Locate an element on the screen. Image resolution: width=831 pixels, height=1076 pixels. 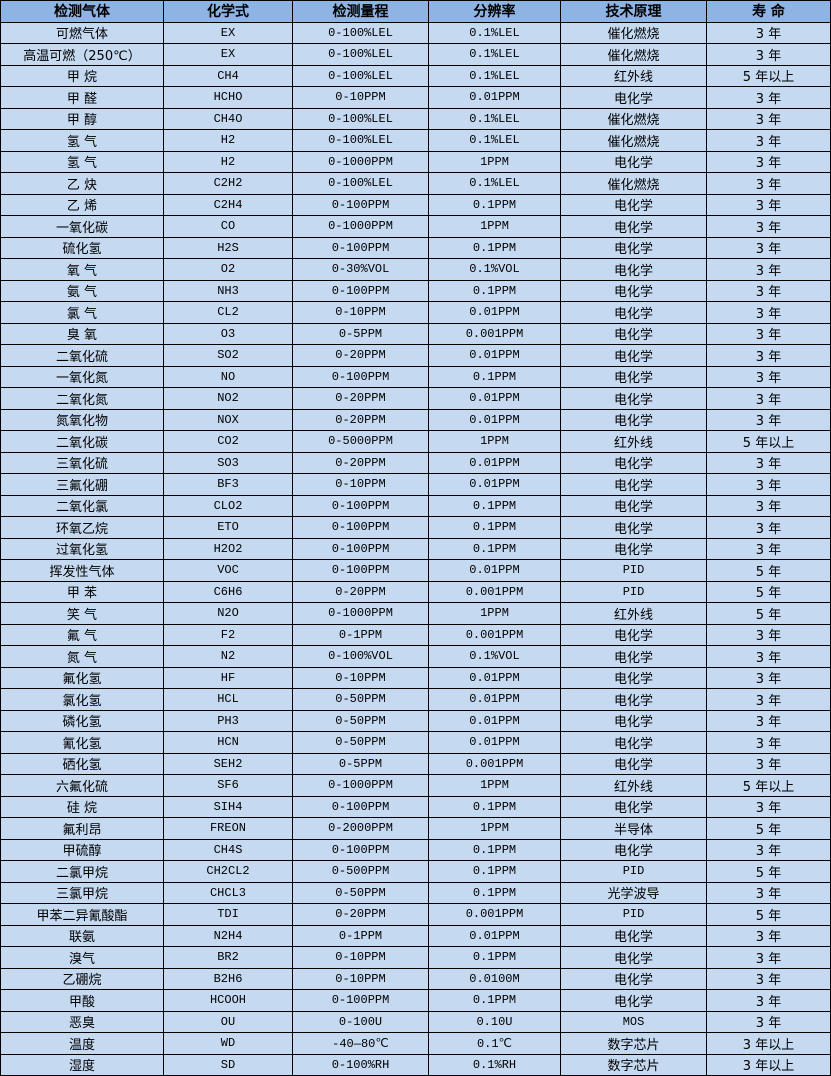
table-row: 硅 烷 SIH4 0-100PPM 0.1PPM 电化学 3 年 is located at coordinates (415, 806).